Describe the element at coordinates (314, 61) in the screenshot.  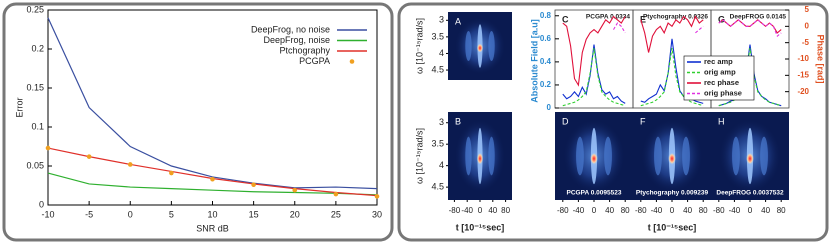
I see `legend-label: PCGPA` at that location.